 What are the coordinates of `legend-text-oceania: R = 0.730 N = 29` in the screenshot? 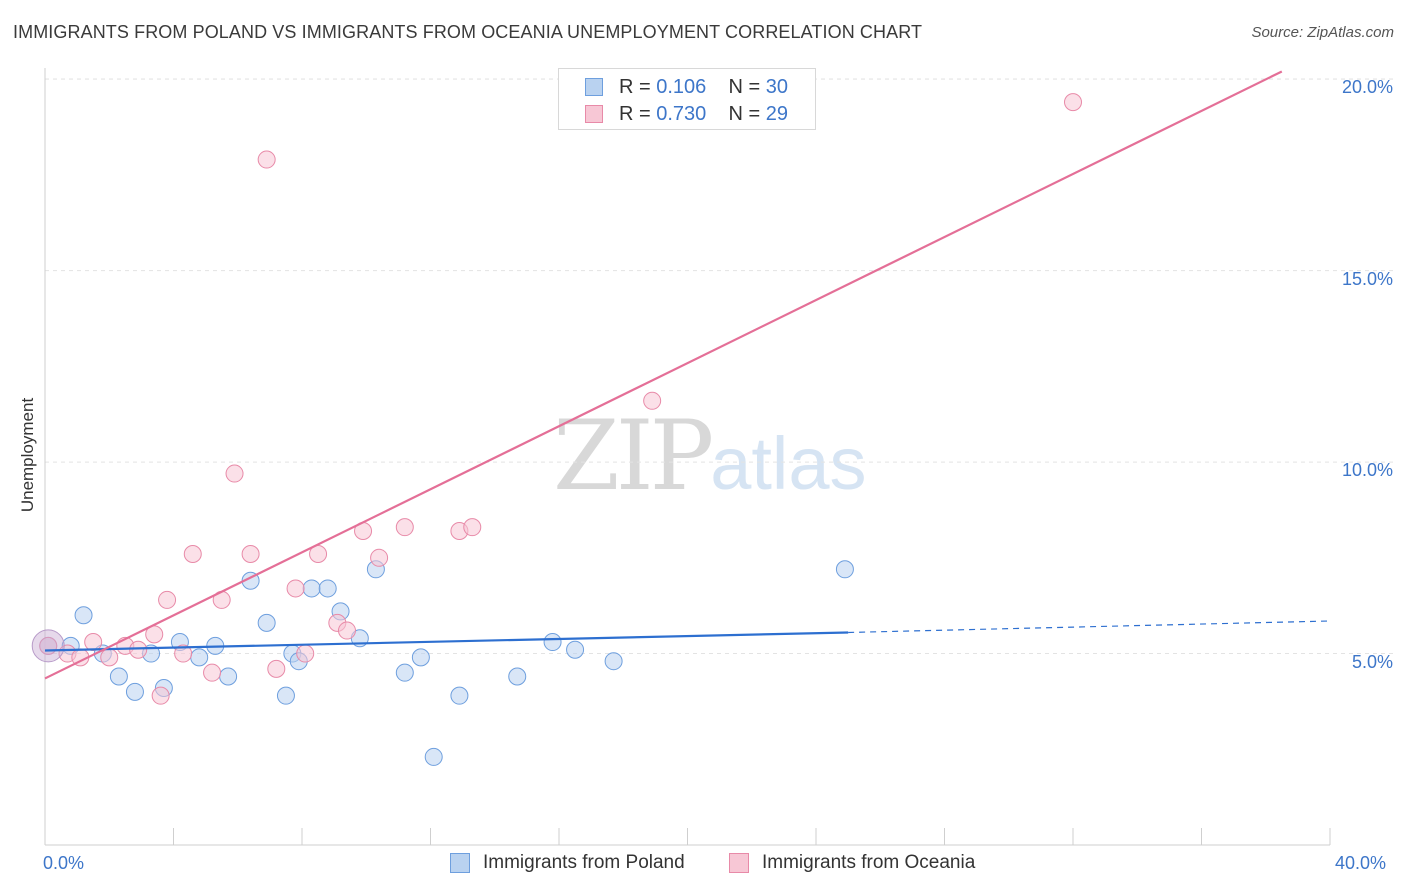 It's located at (703, 114).